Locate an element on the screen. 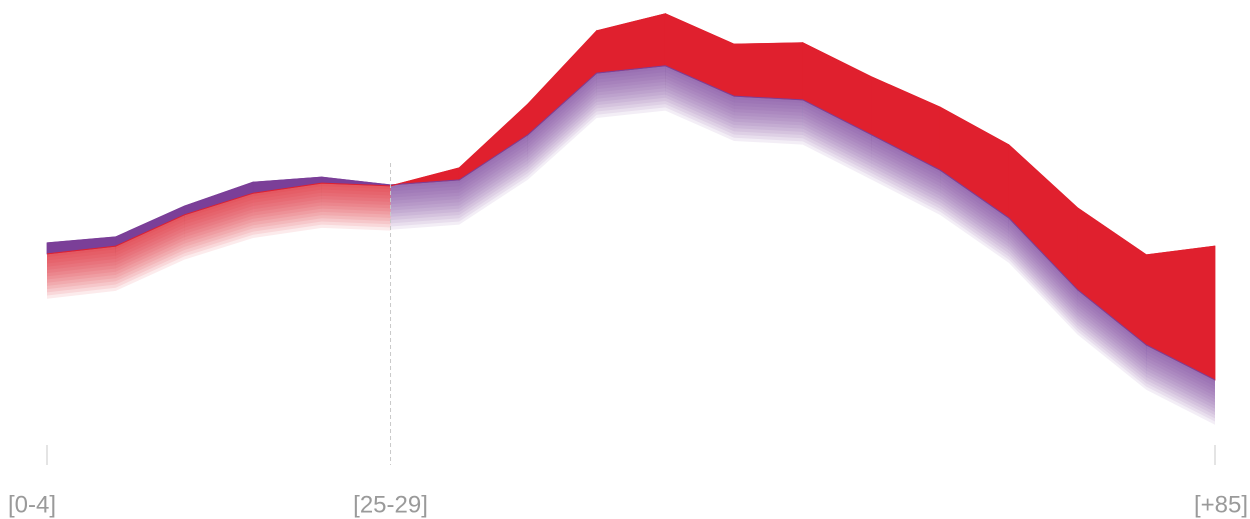 Image resolution: width=1250 pixels, height=519 pixels. x-tick-label: [0-4] is located at coordinates (32, 504).